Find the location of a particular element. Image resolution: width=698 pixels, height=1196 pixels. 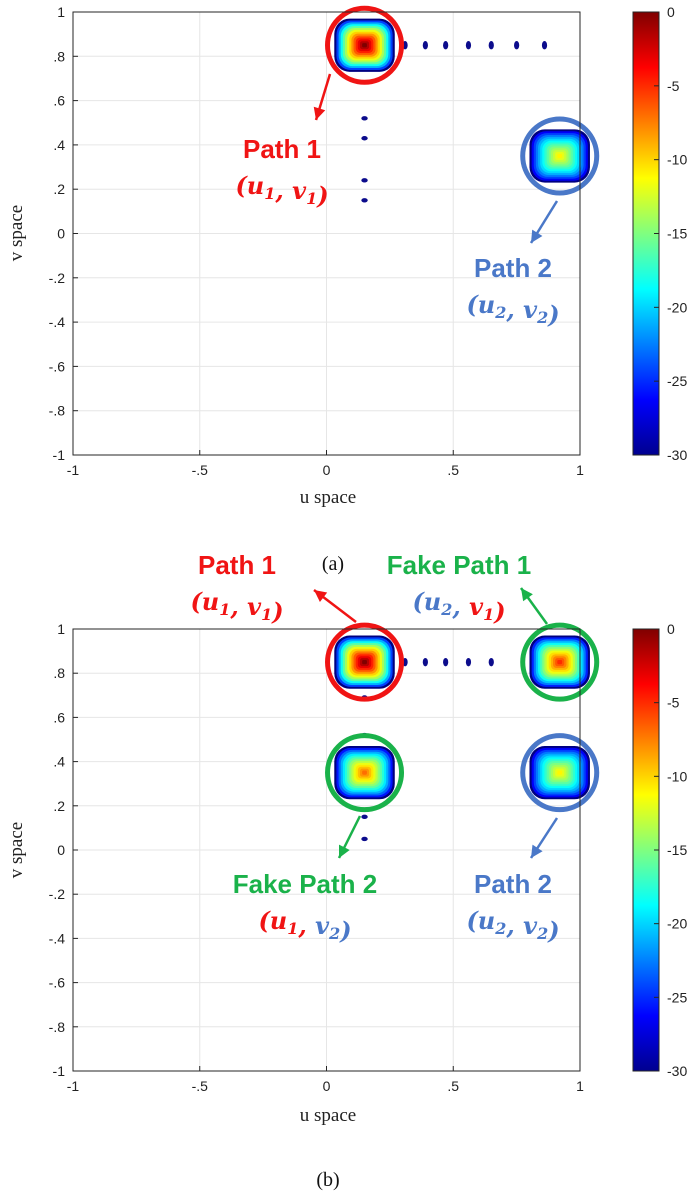

panel-b-annotation-0-coord-part: u is located at coordinates (210, 601).